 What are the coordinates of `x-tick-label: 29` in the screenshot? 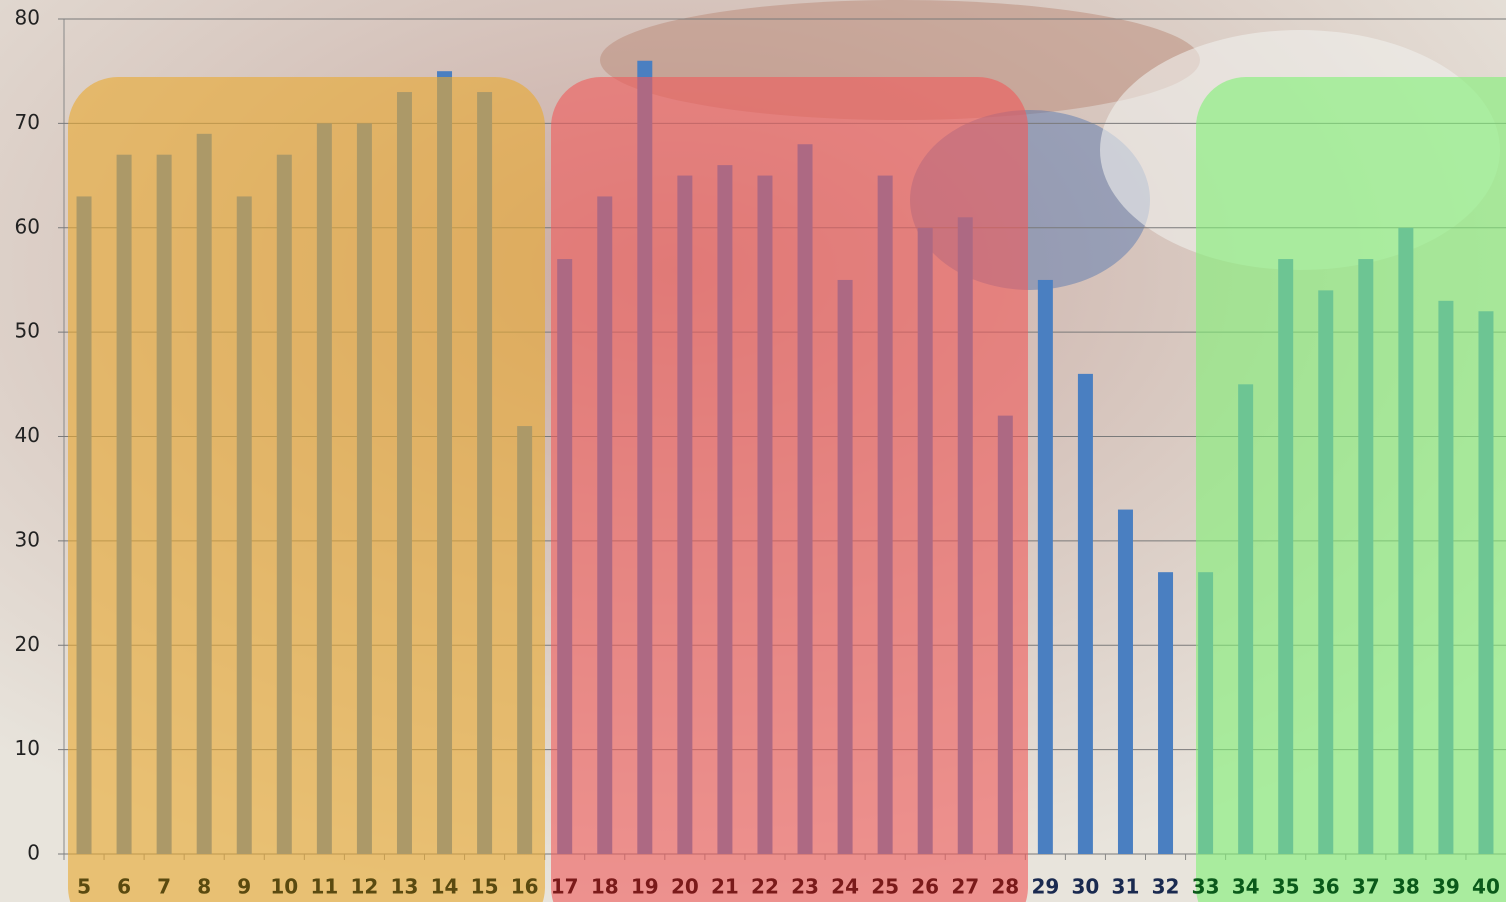 It's located at (1045, 887).